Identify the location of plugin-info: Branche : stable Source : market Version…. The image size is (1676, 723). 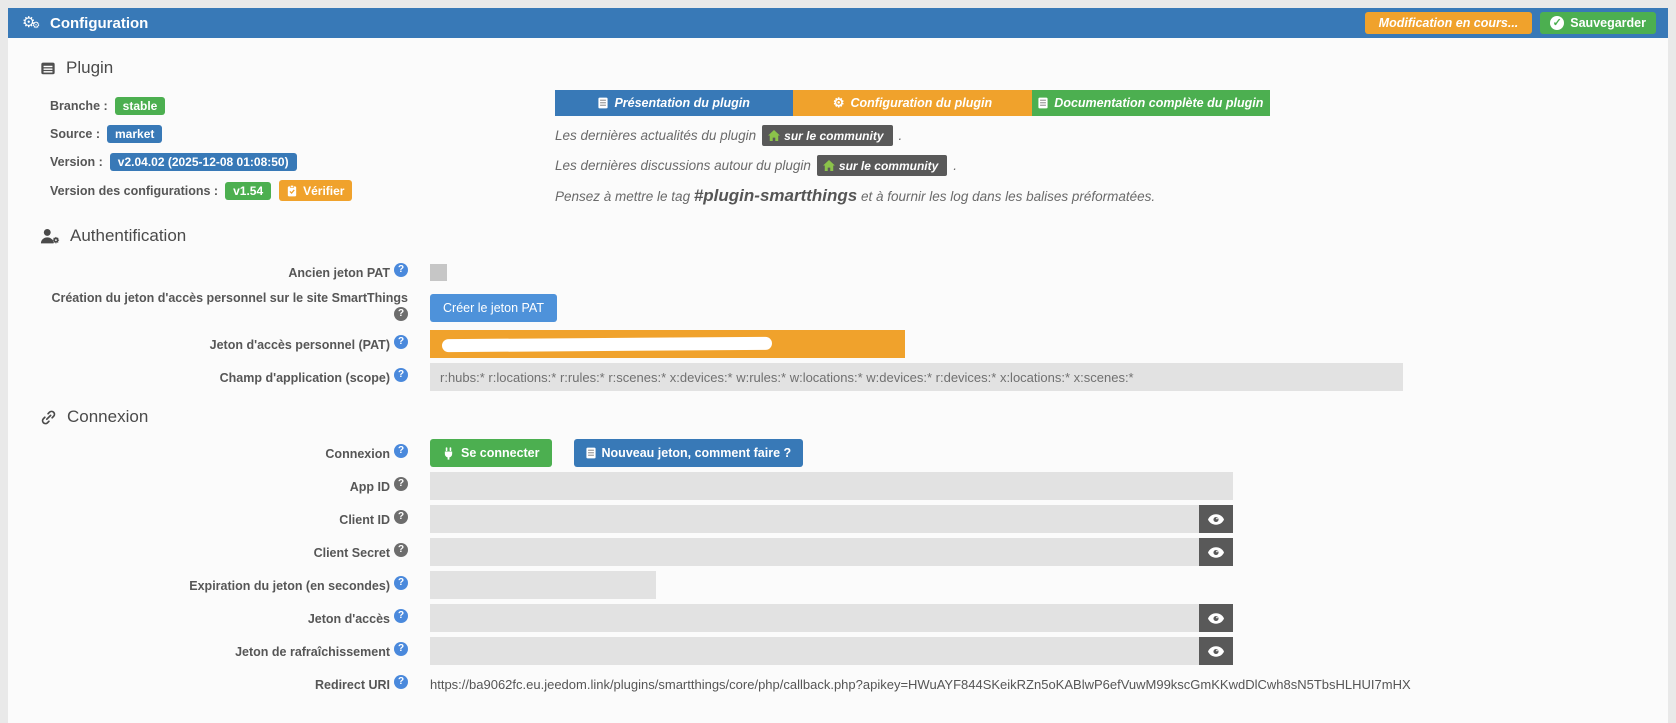
(302, 150).